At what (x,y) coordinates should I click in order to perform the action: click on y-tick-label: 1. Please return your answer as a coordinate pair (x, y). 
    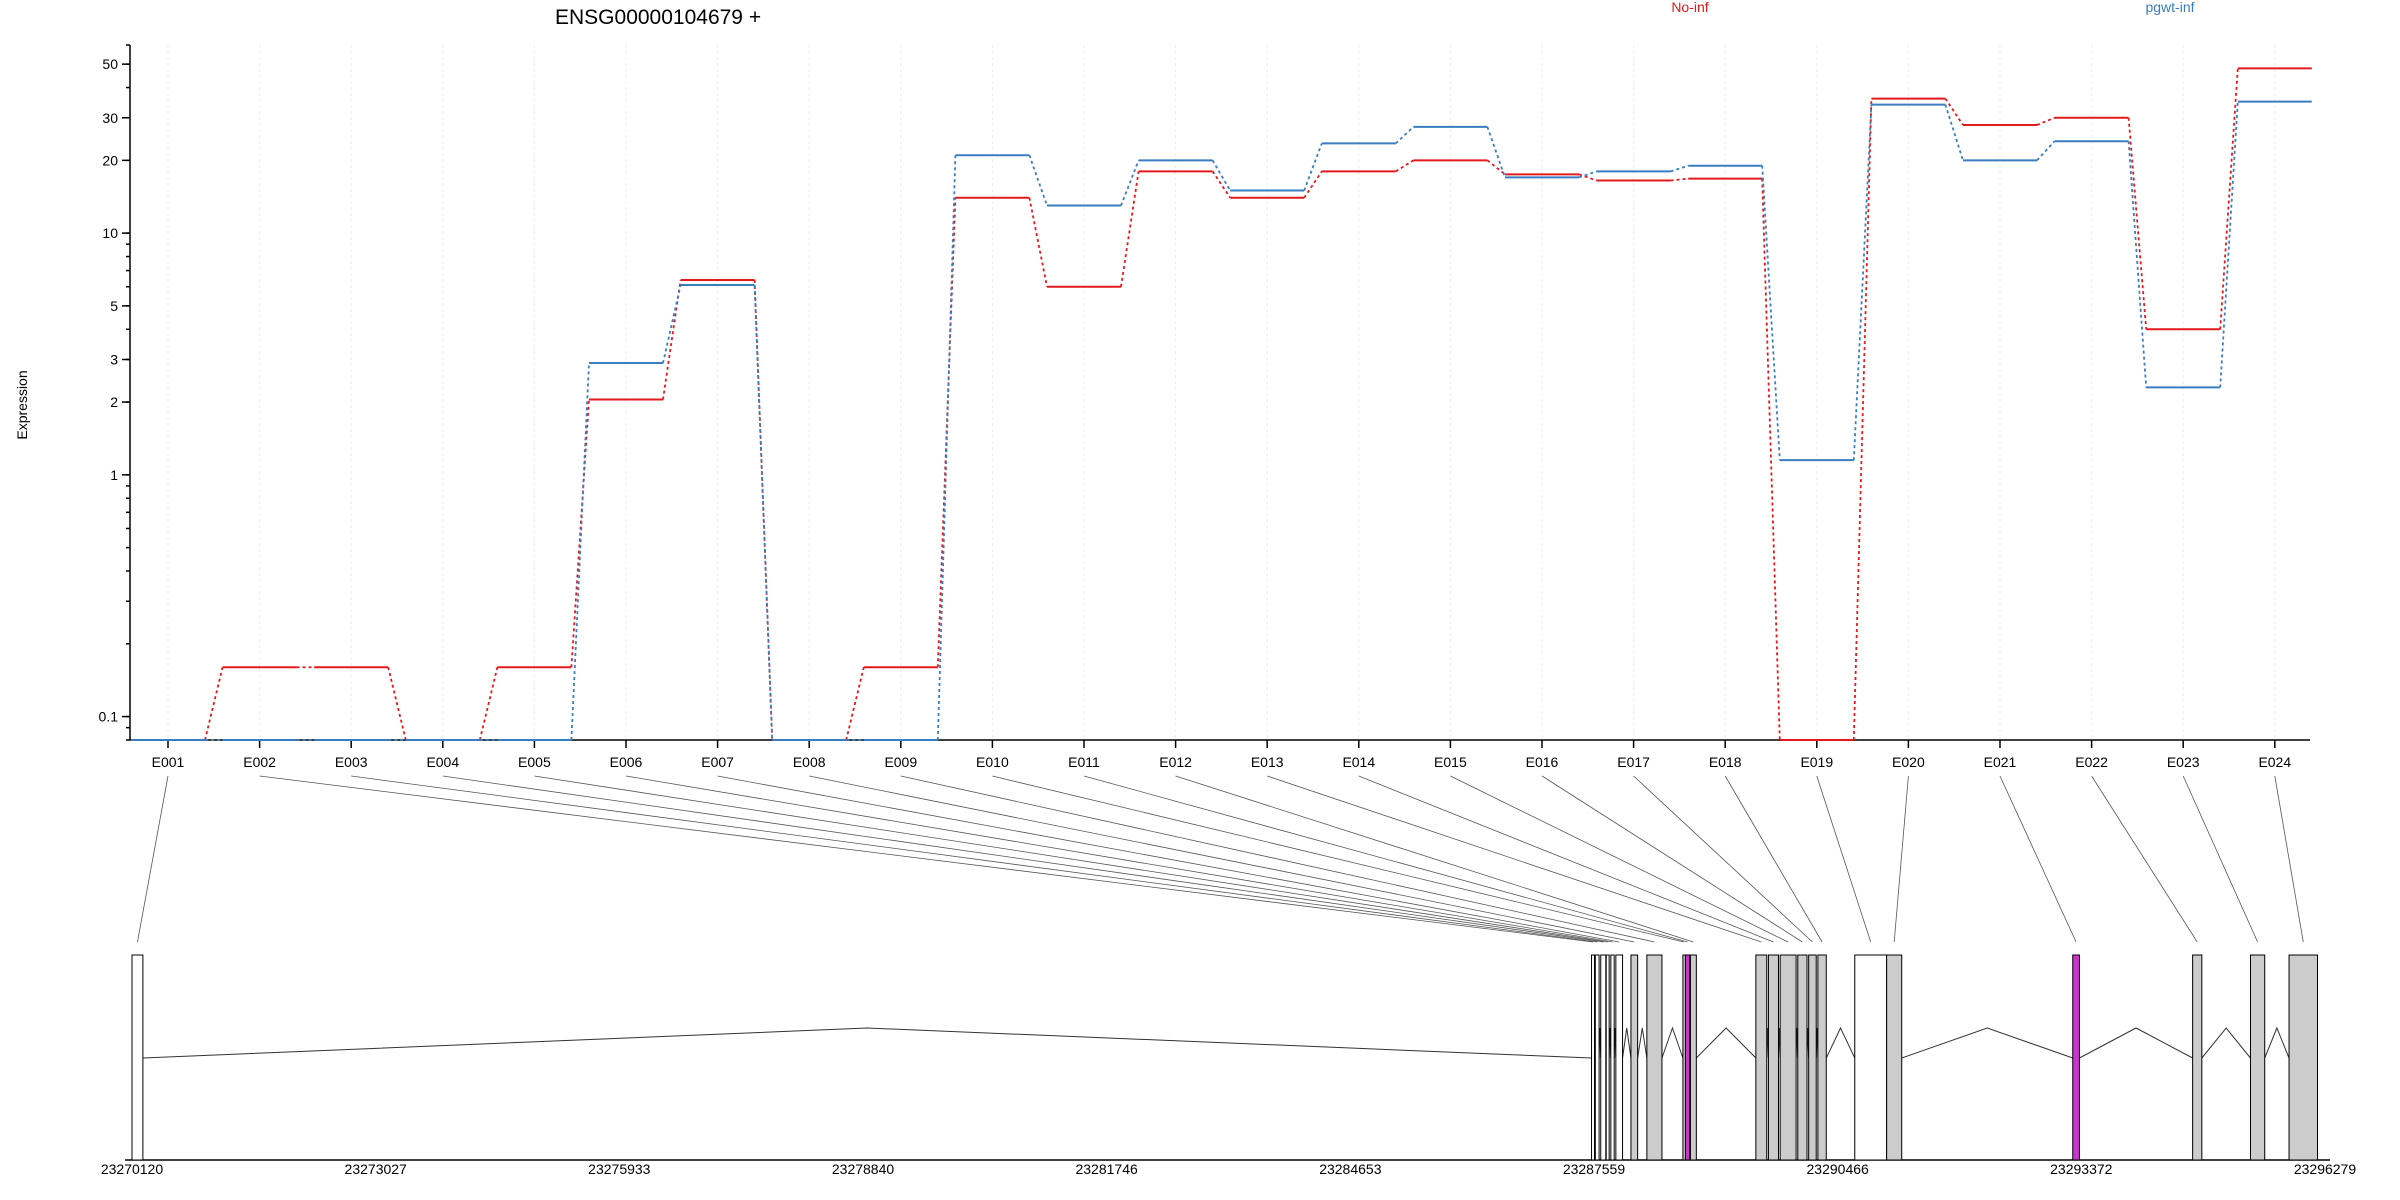
    Looking at the image, I should click on (114, 475).